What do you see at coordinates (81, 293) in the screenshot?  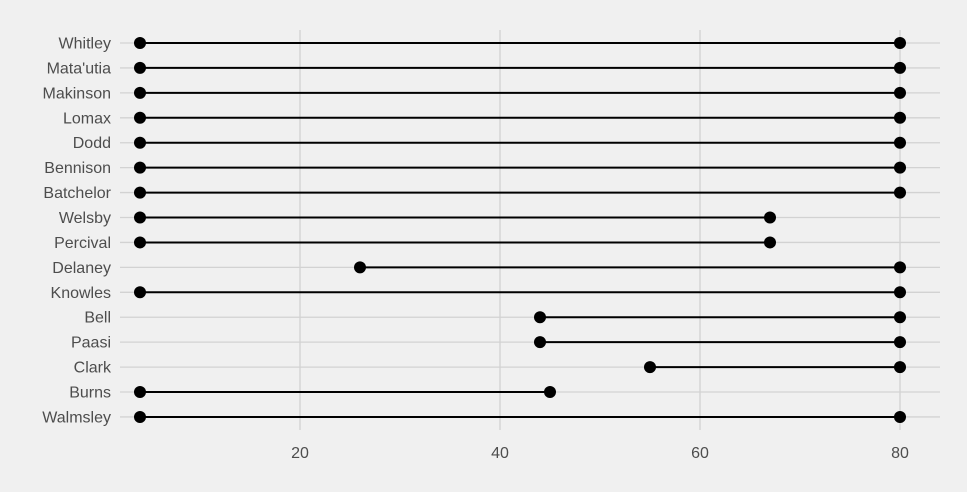 I see `category-label: Knowles` at bounding box center [81, 293].